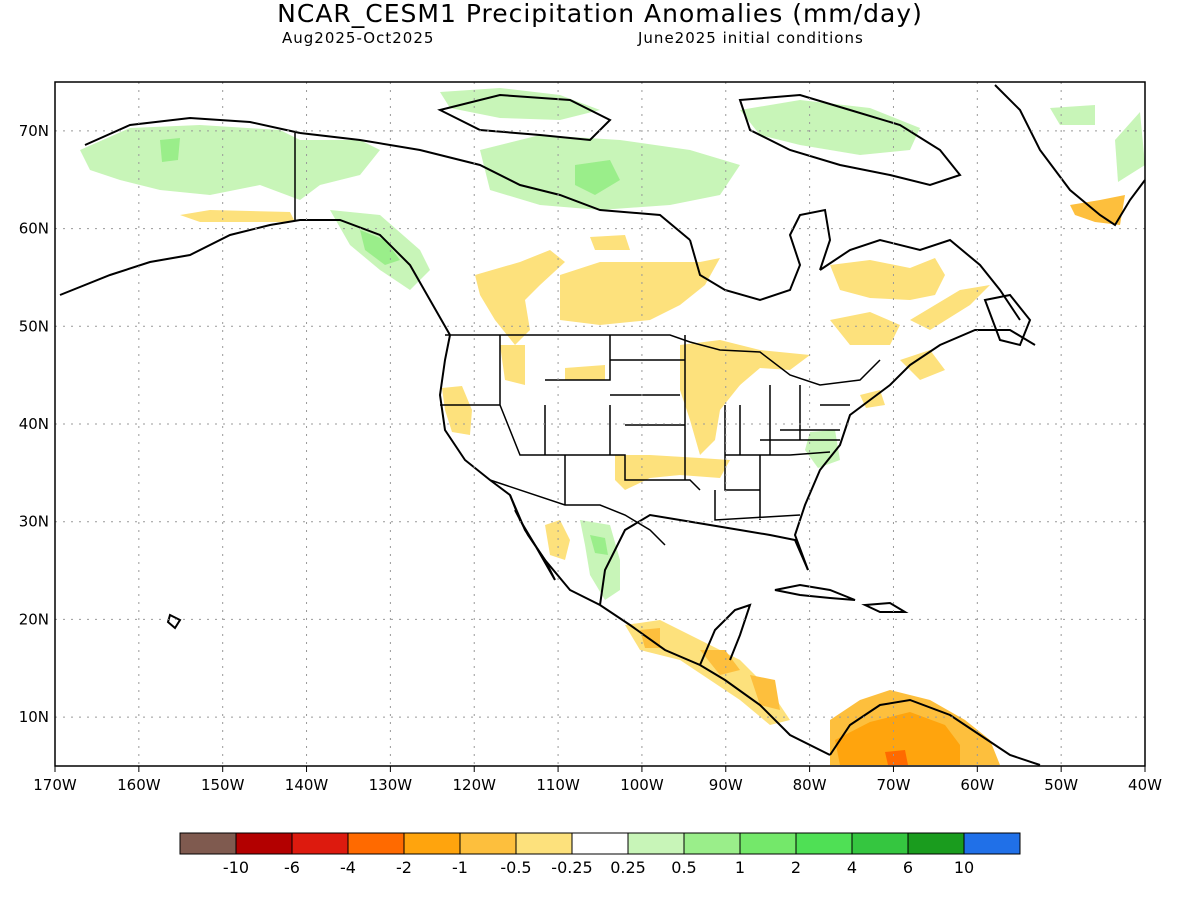 The width and height of the screenshot is (1200, 900). What do you see at coordinates (1070, 155) in the screenshot?
I see `coastline-greenland` at bounding box center [1070, 155].